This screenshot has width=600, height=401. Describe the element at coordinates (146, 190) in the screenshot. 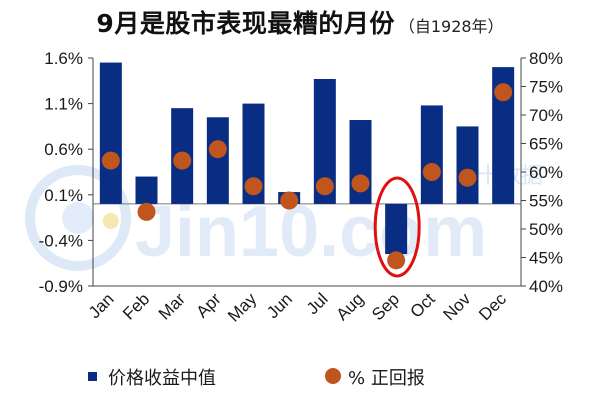

I see `bar-feb` at that location.